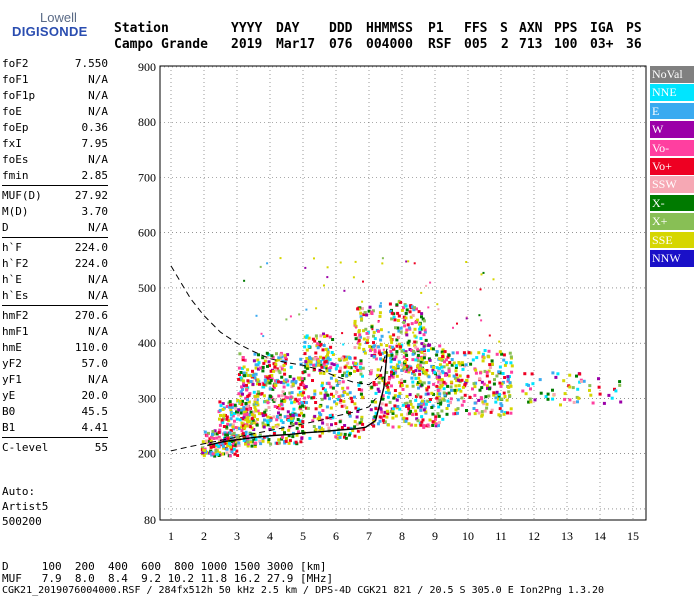  What do you see at coordinates (389, 28) in the screenshot?
I see `header-label-4: HHMMSS` at bounding box center [389, 28].